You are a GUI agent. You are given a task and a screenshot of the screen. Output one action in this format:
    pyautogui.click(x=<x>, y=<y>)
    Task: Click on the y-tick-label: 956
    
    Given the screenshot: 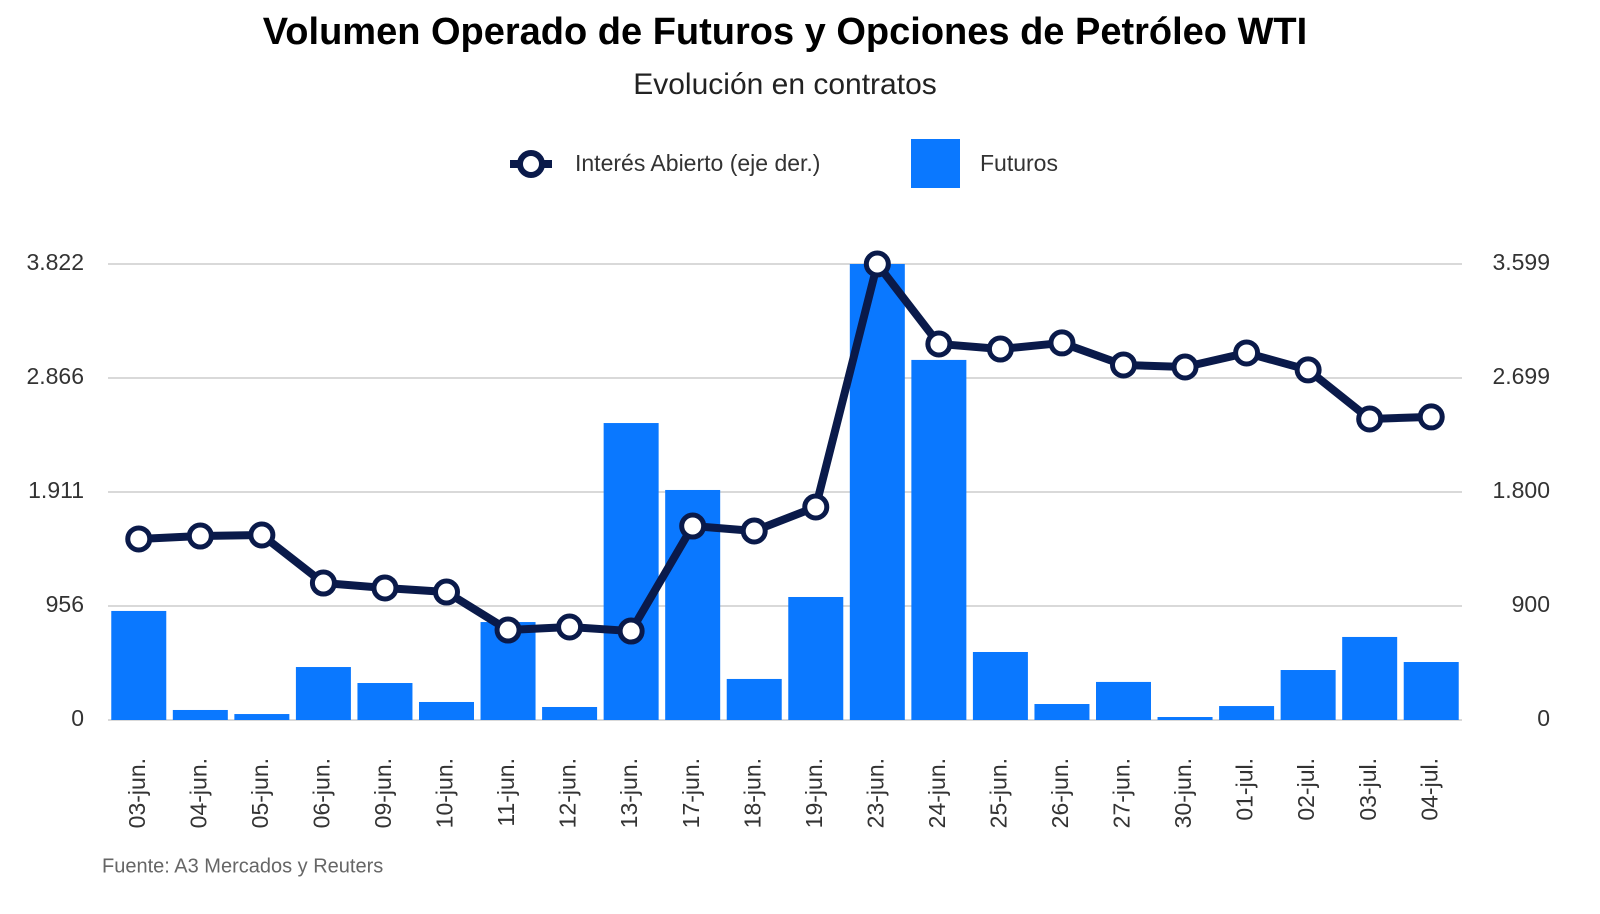 What is the action you would take?
    pyautogui.click(x=65, y=604)
    